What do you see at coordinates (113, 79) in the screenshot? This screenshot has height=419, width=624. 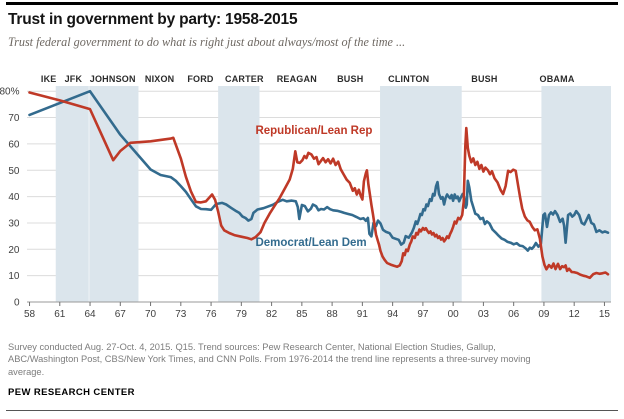 I see `president-label-johnson: JOHNSON` at bounding box center [113, 79].